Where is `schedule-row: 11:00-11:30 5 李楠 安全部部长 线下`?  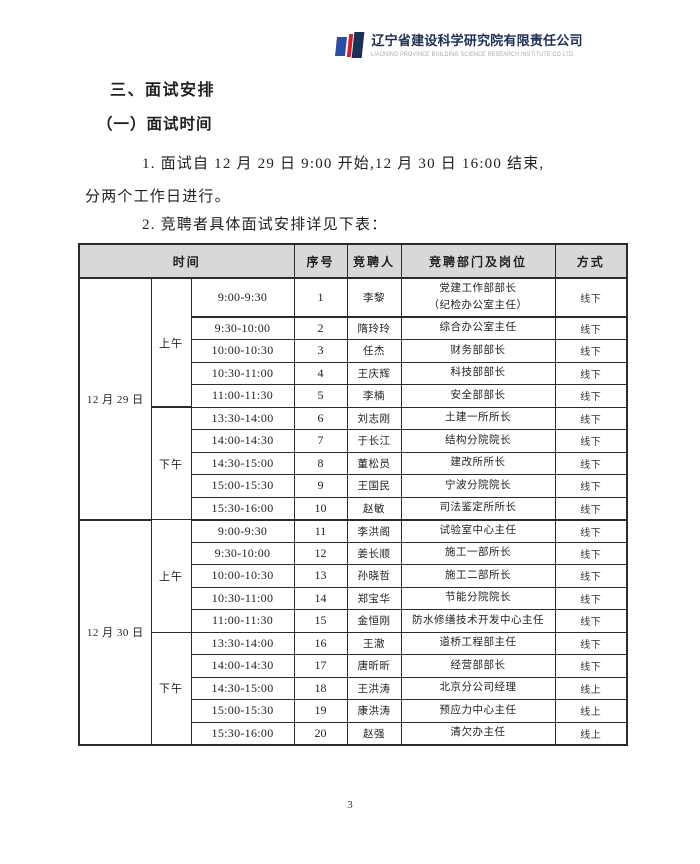
schedule-row: 11:00-11:30 5 李楠 安全部部长 线下 is located at coordinates (353, 396).